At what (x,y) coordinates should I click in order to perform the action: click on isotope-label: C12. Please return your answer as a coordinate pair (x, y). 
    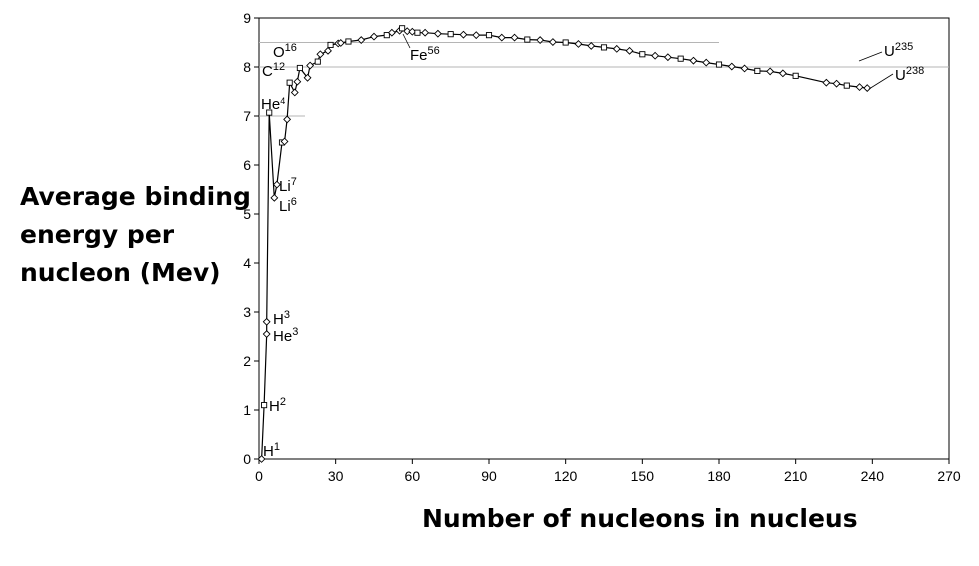
    Looking at the image, I should click on (273, 70).